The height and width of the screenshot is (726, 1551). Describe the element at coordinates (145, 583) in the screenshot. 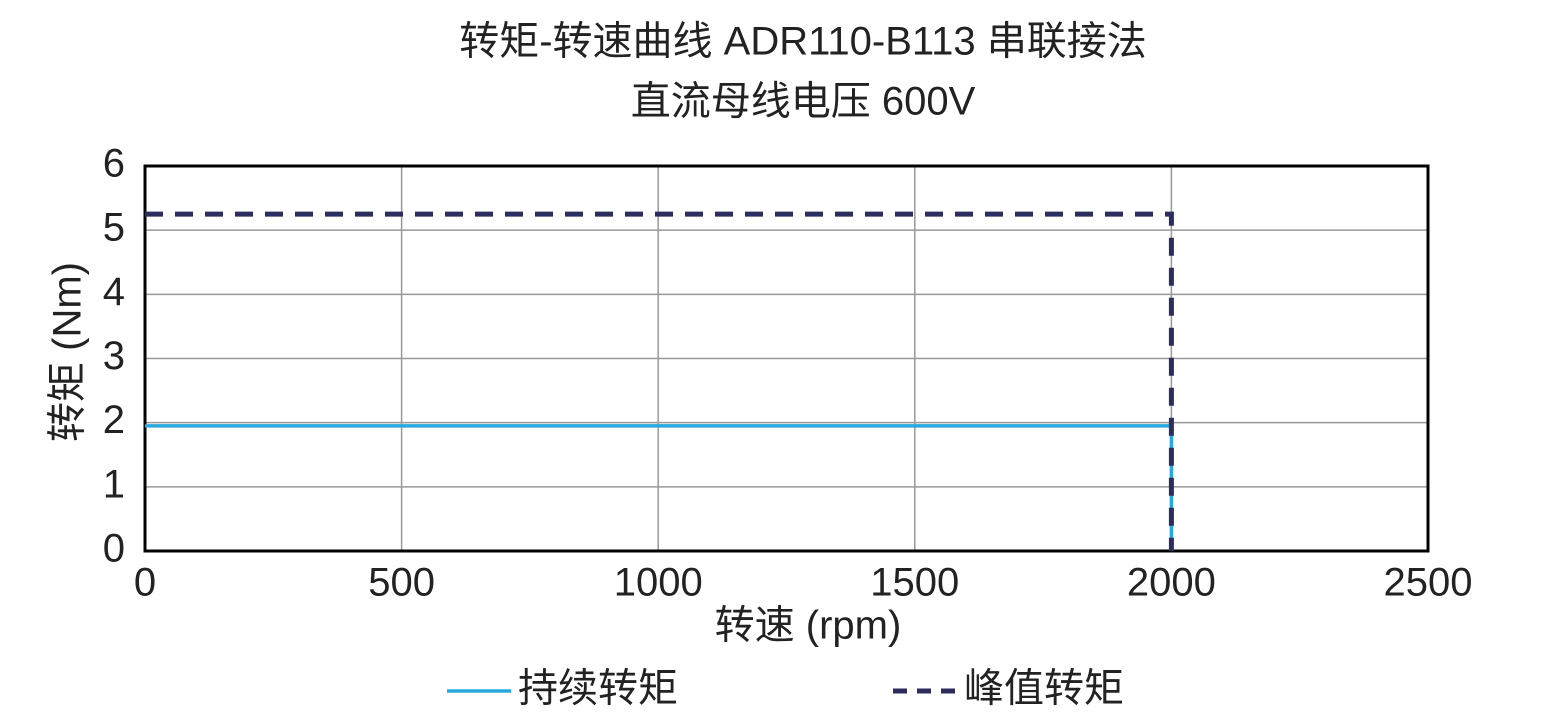

I see `x-tick-label: 0` at that location.